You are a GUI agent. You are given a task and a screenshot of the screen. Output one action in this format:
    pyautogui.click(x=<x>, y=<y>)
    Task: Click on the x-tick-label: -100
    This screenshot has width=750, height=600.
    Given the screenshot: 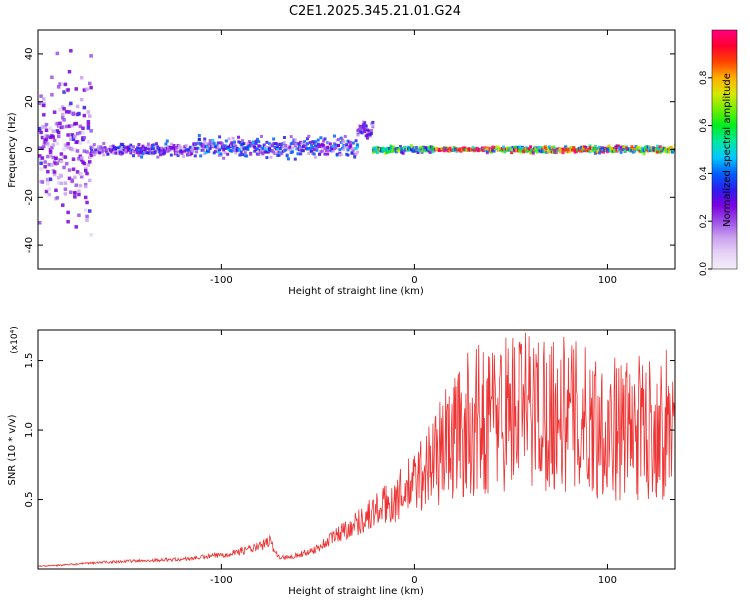 What is the action you would take?
    pyautogui.click(x=221, y=580)
    